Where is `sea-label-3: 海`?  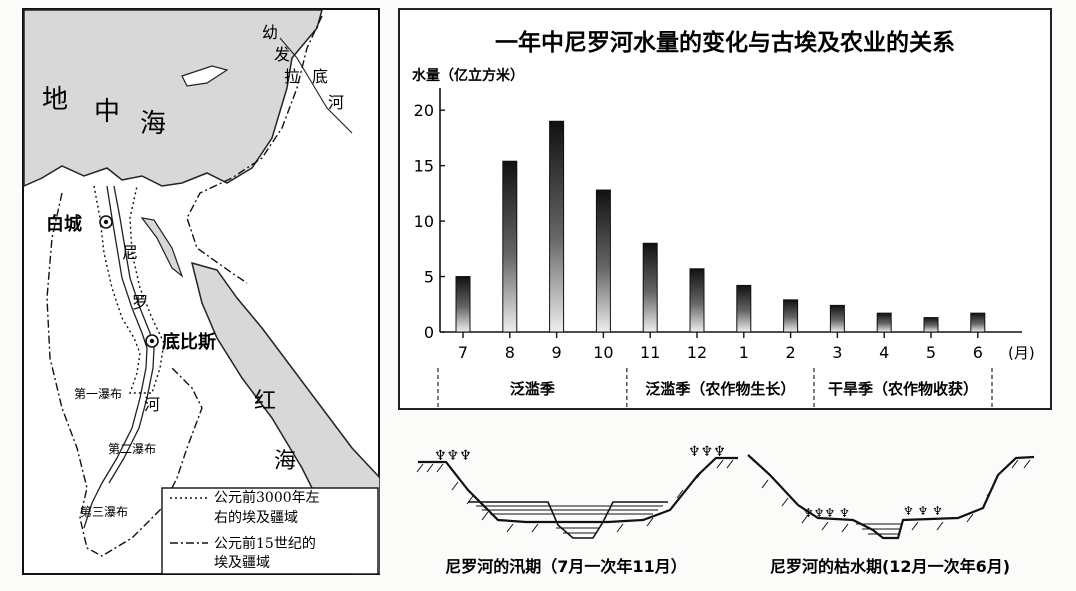 sea-label-3: 海 is located at coordinates (153, 124).